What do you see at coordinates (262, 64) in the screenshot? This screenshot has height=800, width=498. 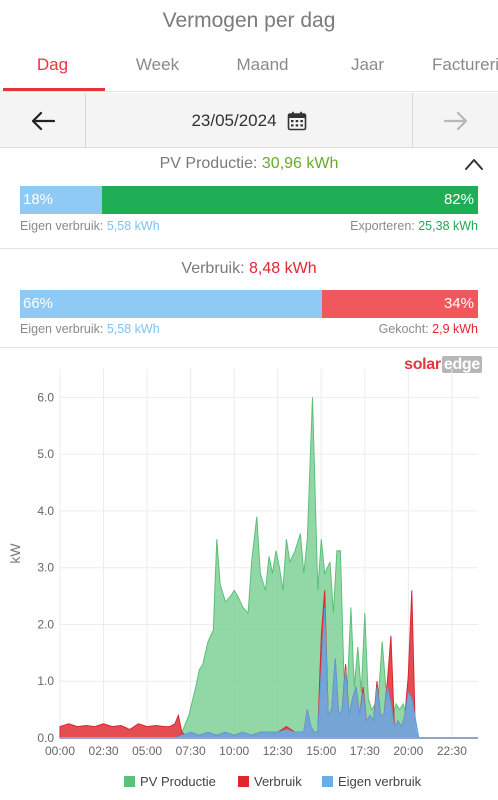 I see `tab-maand: Maand` at bounding box center [262, 64].